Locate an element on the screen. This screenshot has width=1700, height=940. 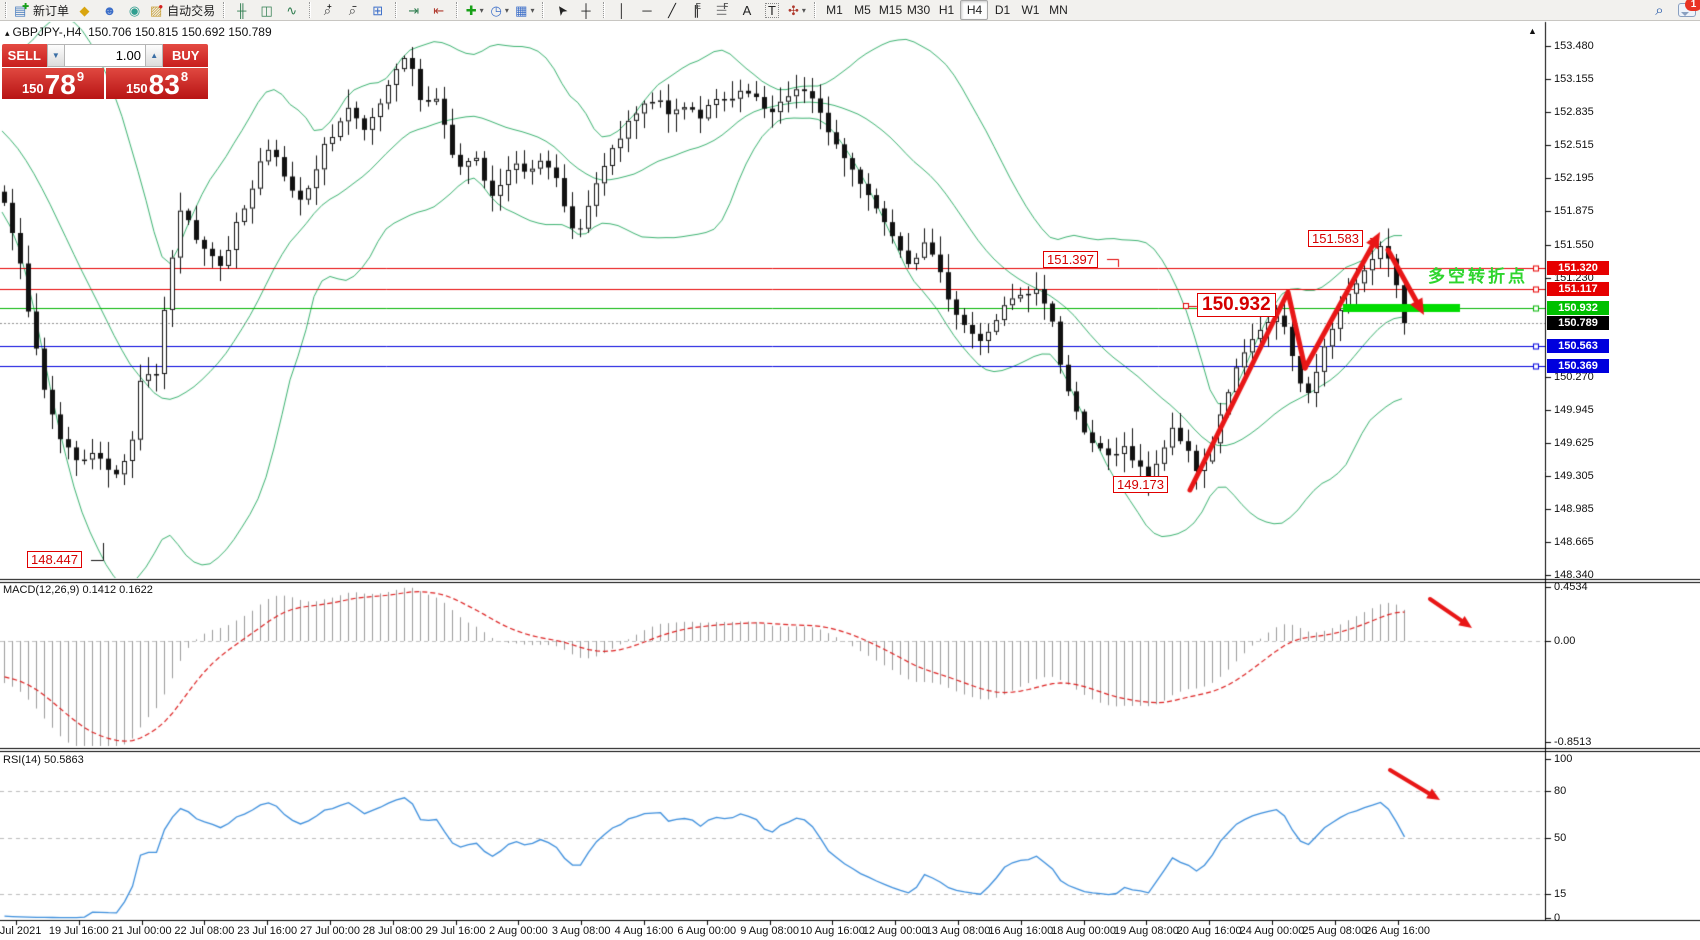
line-chart-mode-button: ∿ is located at coordinates (291, 10).